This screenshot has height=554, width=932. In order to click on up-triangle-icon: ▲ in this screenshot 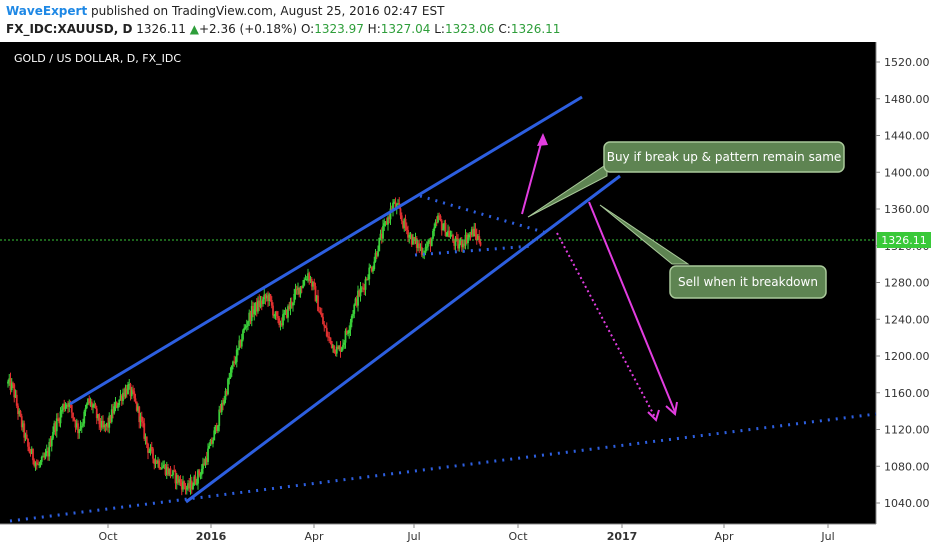, I will do `click(194, 29)`.